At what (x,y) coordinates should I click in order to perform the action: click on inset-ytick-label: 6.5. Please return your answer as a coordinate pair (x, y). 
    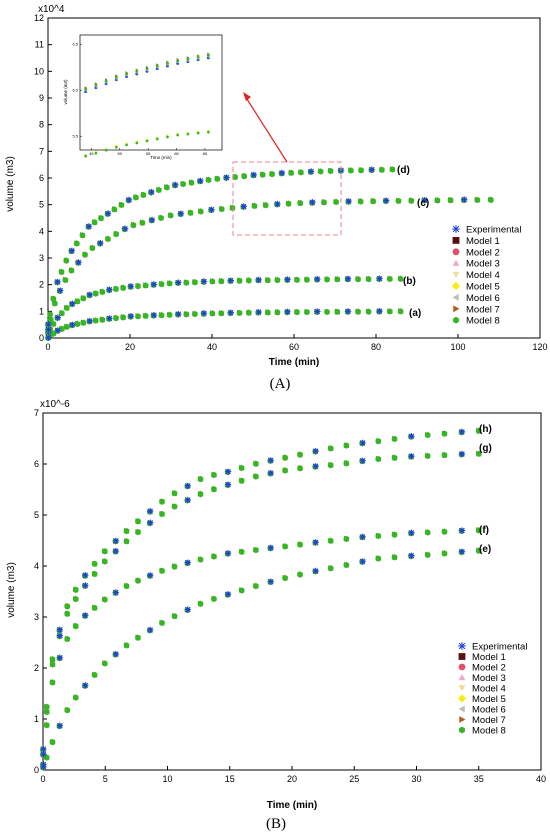
    Looking at the image, I should click on (75, 44).